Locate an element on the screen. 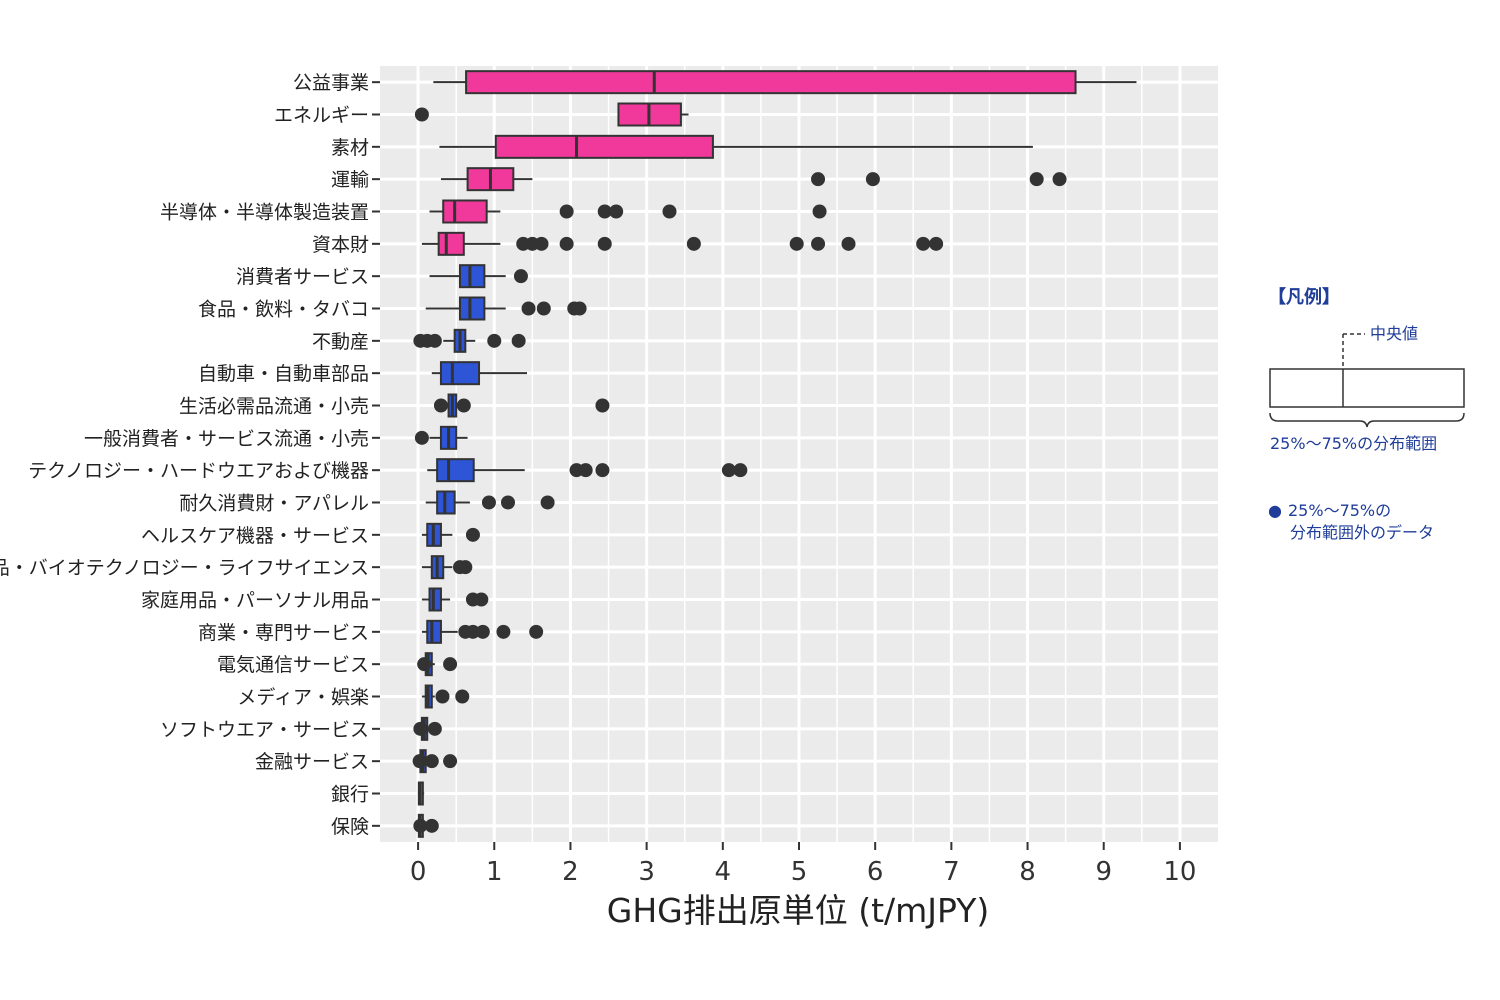 This screenshot has width=1500, height=1000. x-tick-label: 10 is located at coordinates (1179, 872).